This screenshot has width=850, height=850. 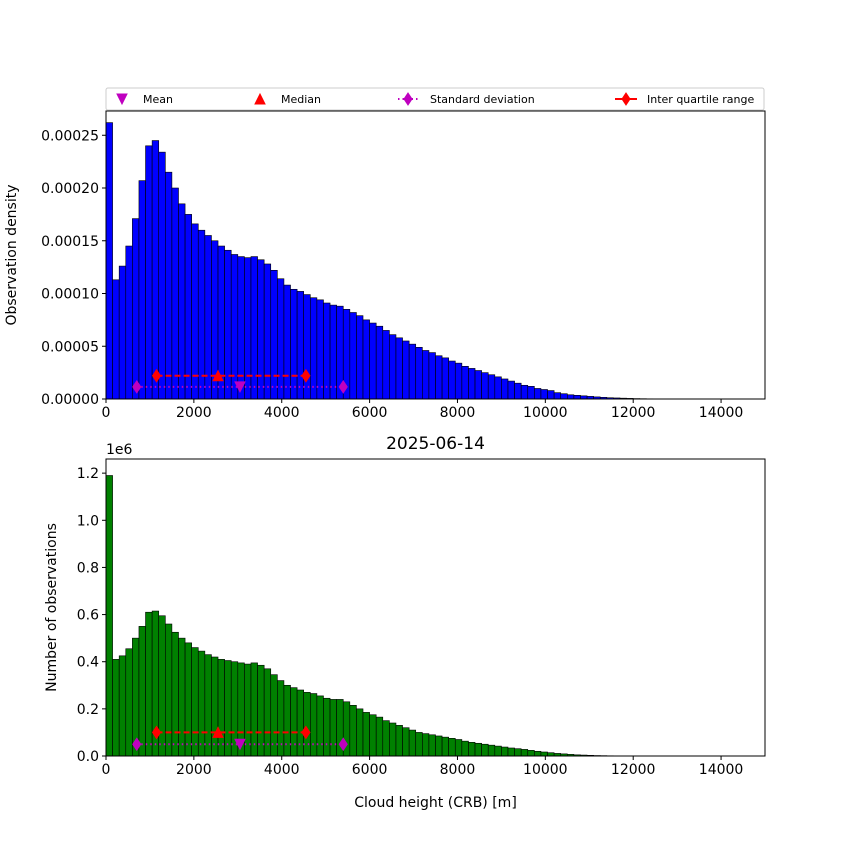 I want to click on x-tick-label: 6000, so click(x=370, y=413).